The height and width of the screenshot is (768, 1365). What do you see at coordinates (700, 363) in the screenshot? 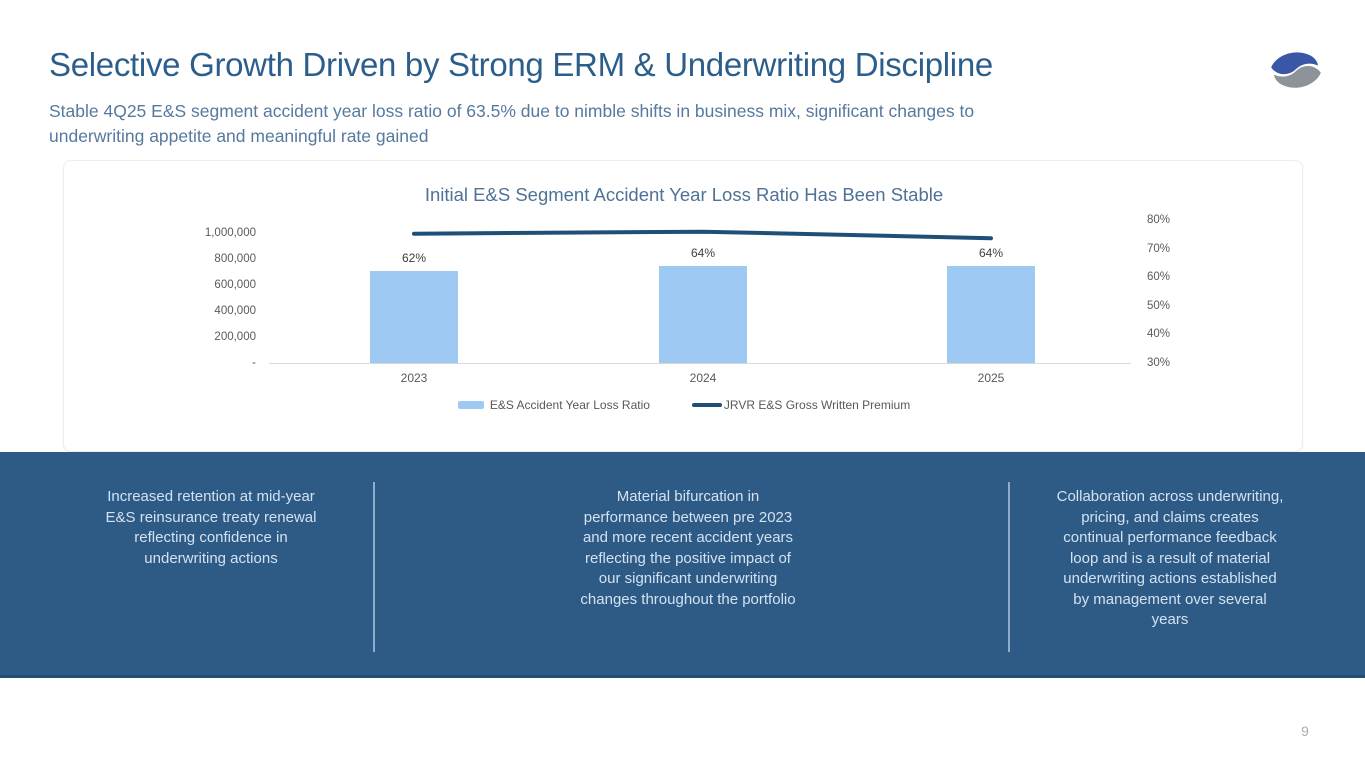
I see `x-axis-line` at bounding box center [700, 363].